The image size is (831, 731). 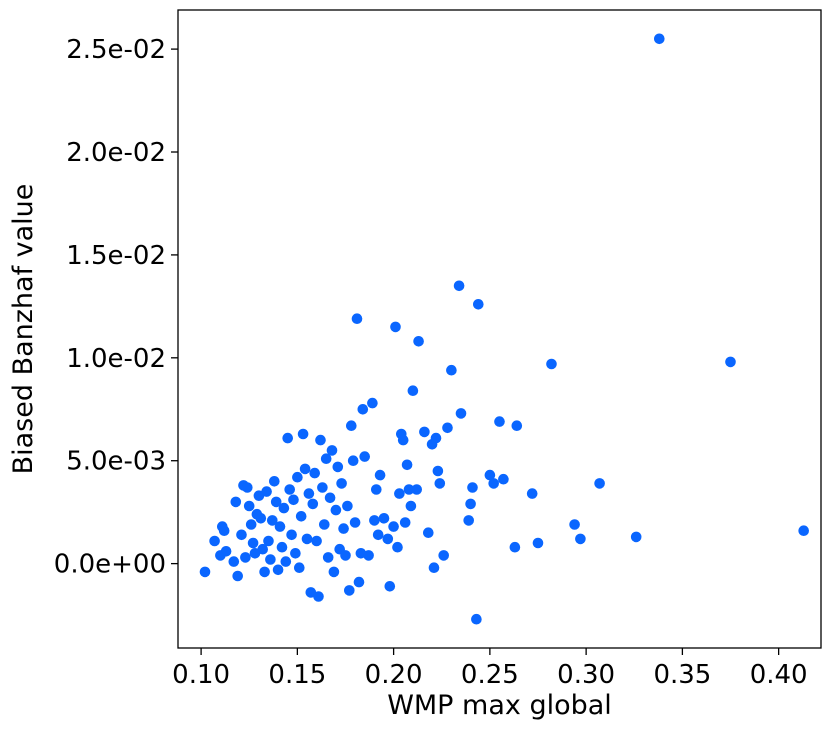 I want to click on x-tick-label: 0.30, so click(x=586, y=675).